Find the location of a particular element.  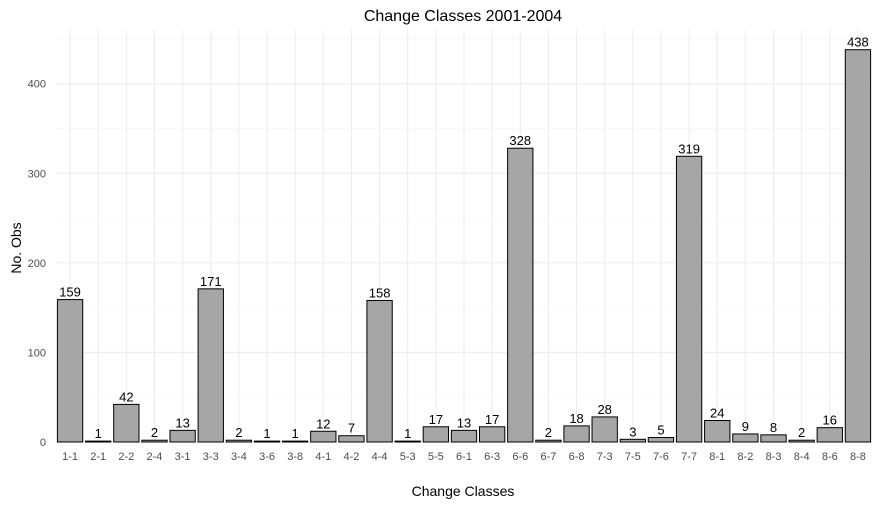

x-tick-label: 3-1 is located at coordinates (183, 457).